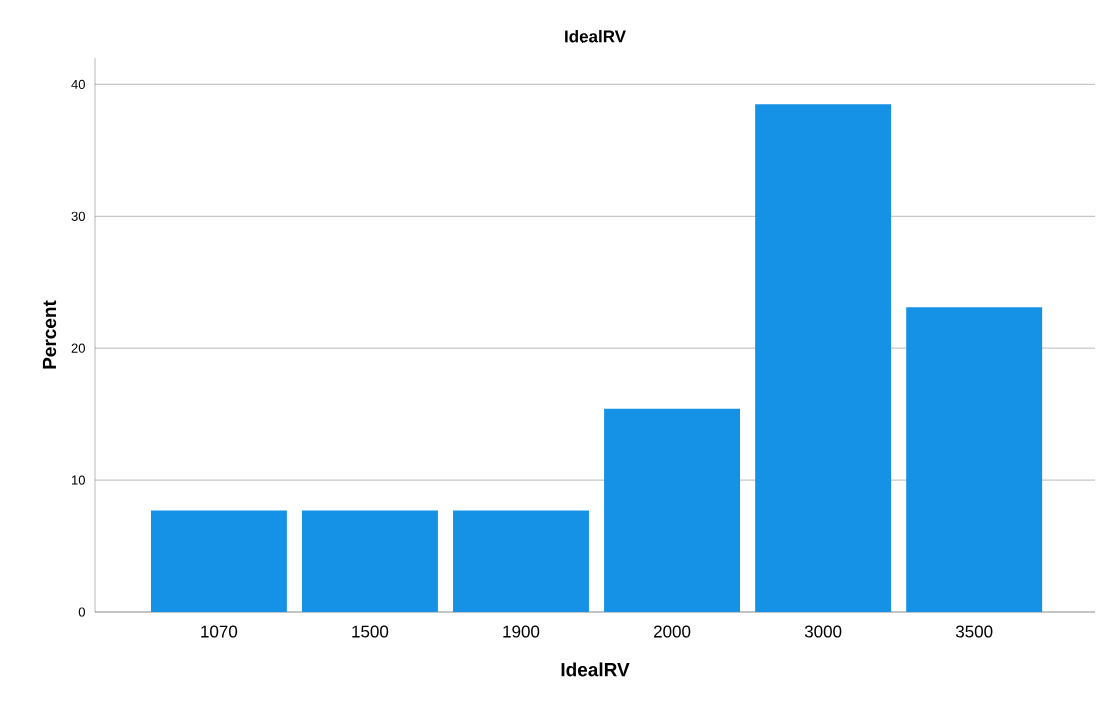 The image size is (1104, 710). What do you see at coordinates (81, 612) in the screenshot?
I see `y-tick-label: 0` at bounding box center [81, 612].